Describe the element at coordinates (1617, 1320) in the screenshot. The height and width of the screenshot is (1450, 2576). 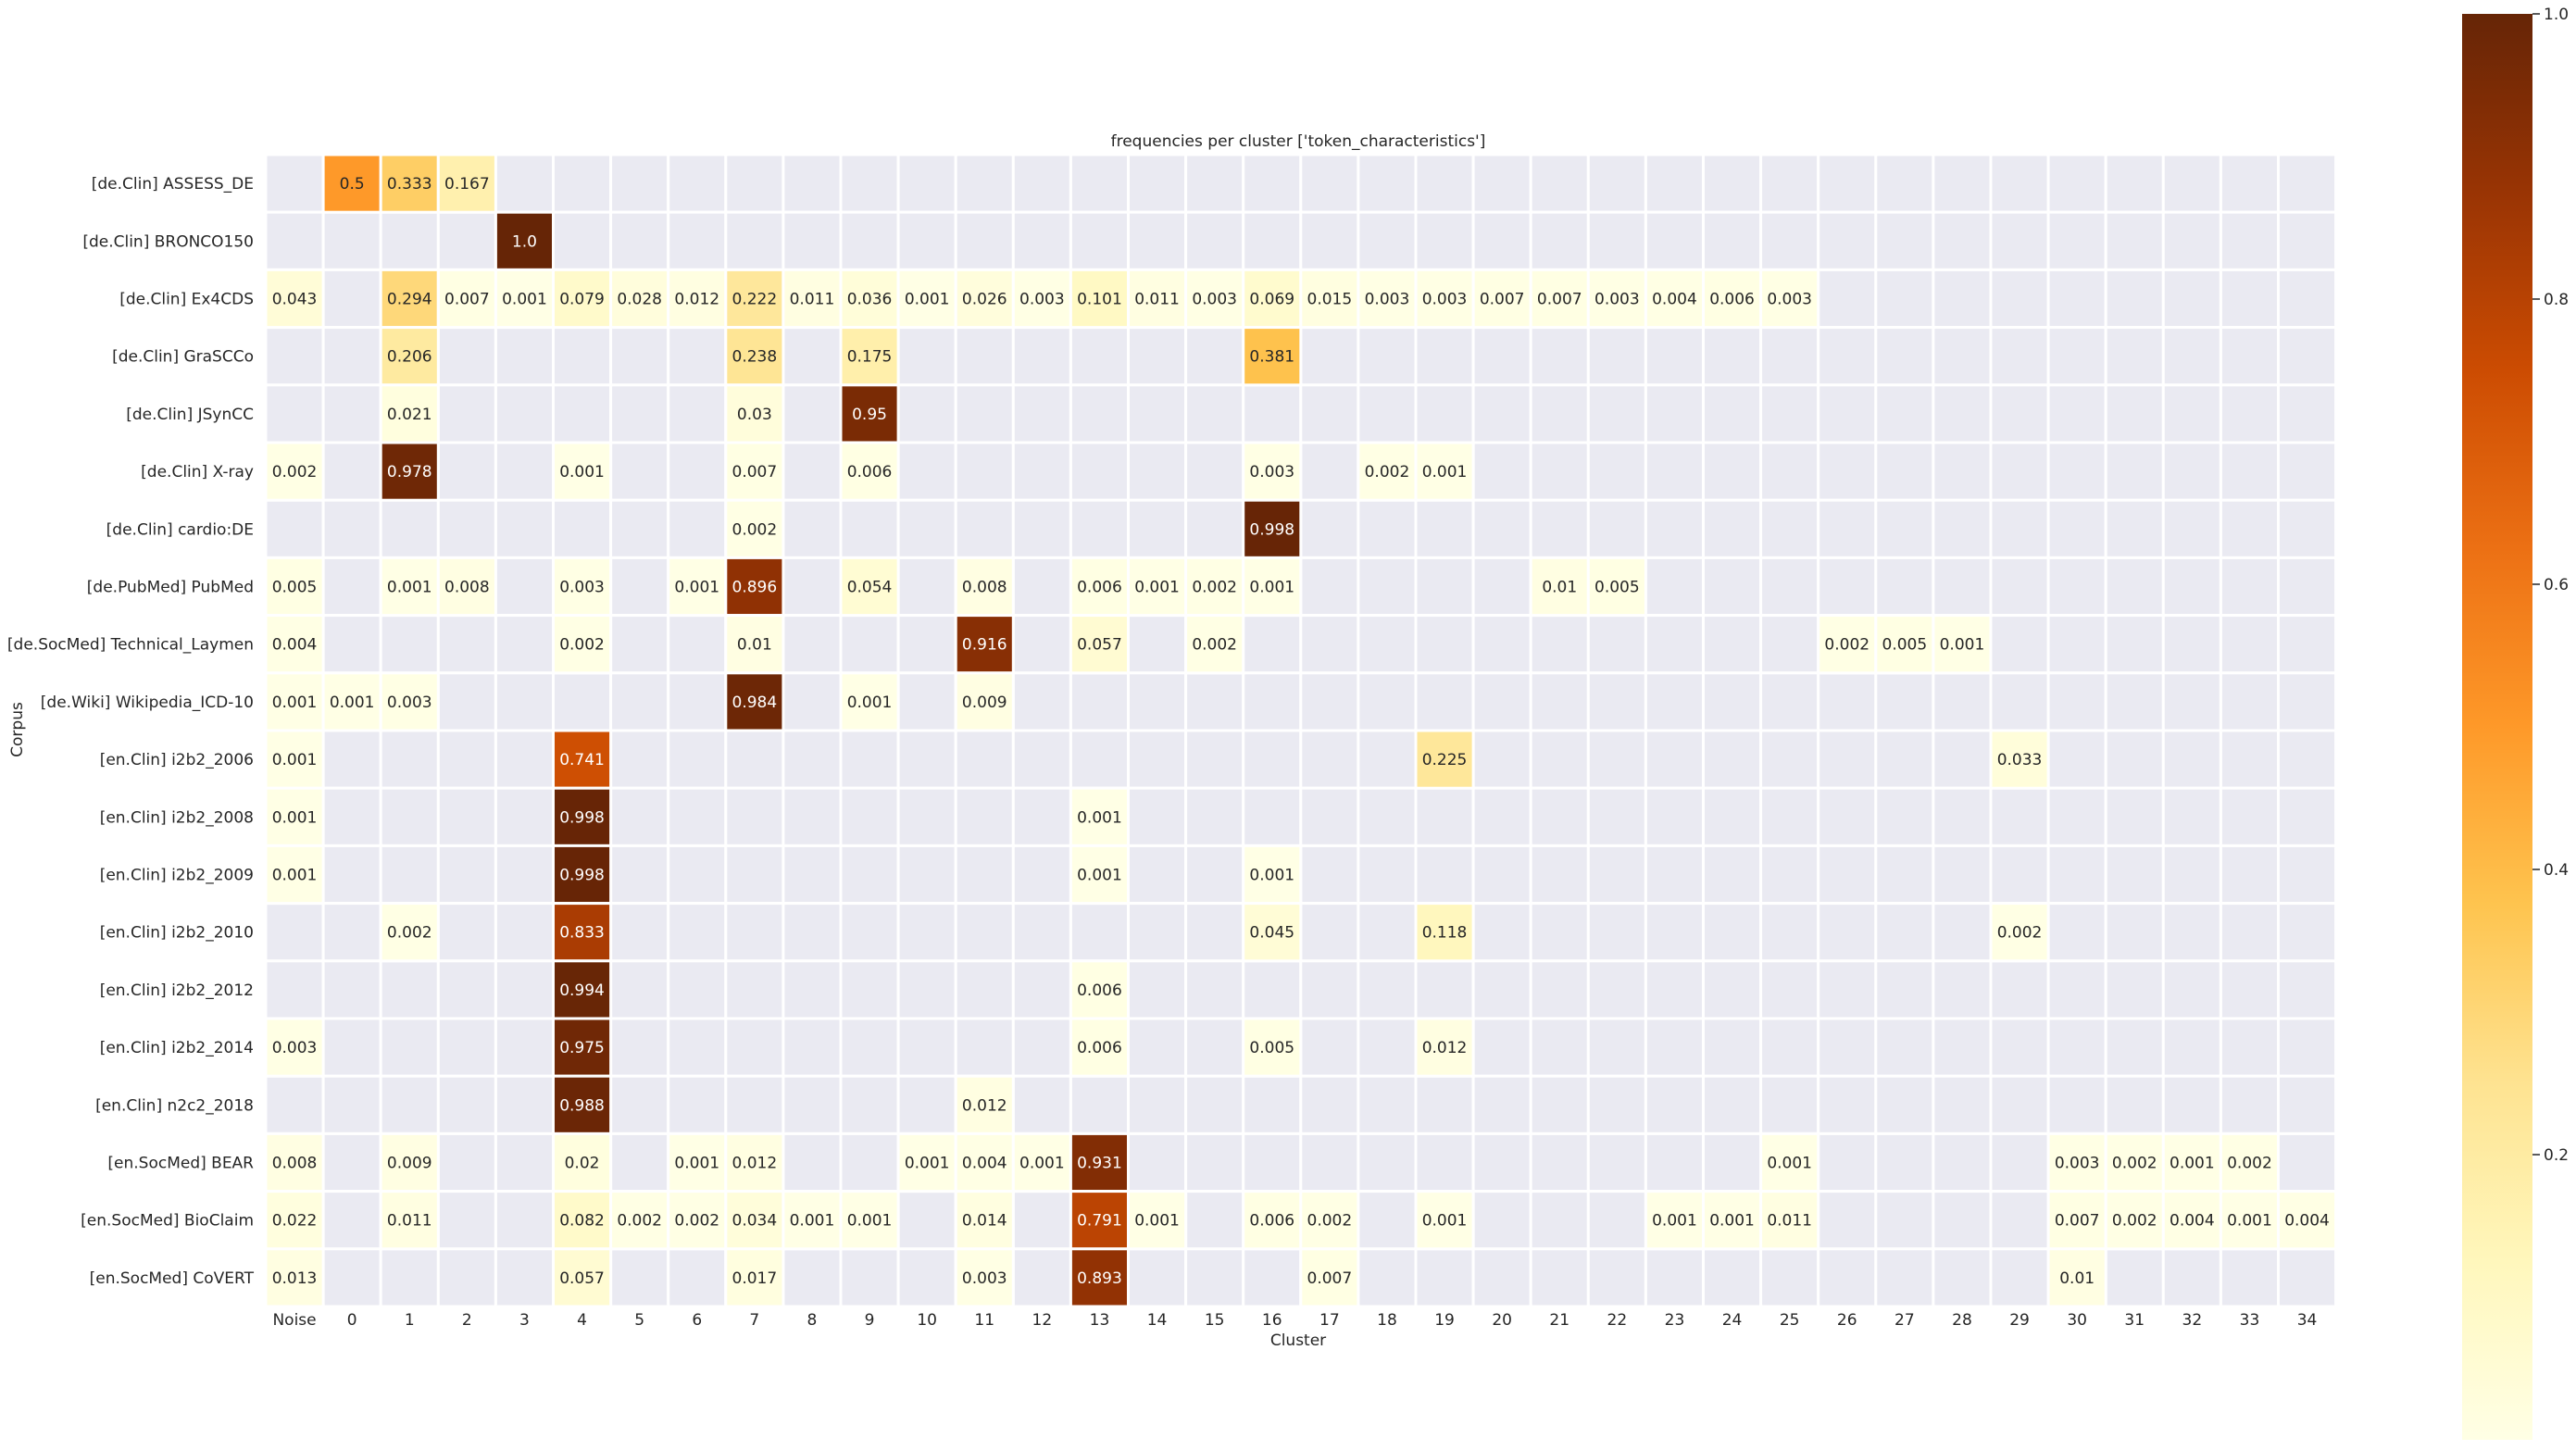
I see `column-label: 22` at that location.